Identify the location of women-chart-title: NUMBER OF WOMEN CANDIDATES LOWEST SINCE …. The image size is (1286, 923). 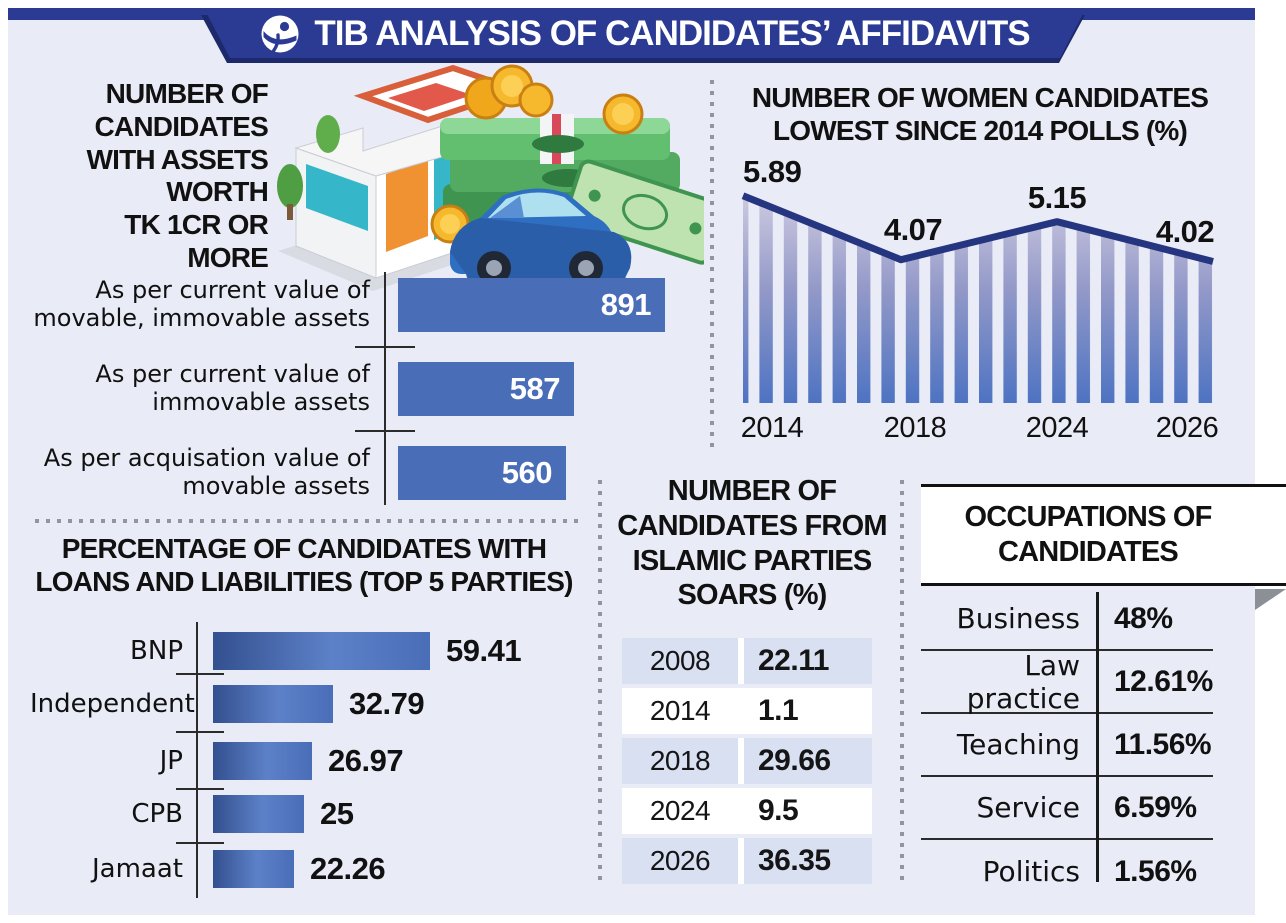
(980, 114).